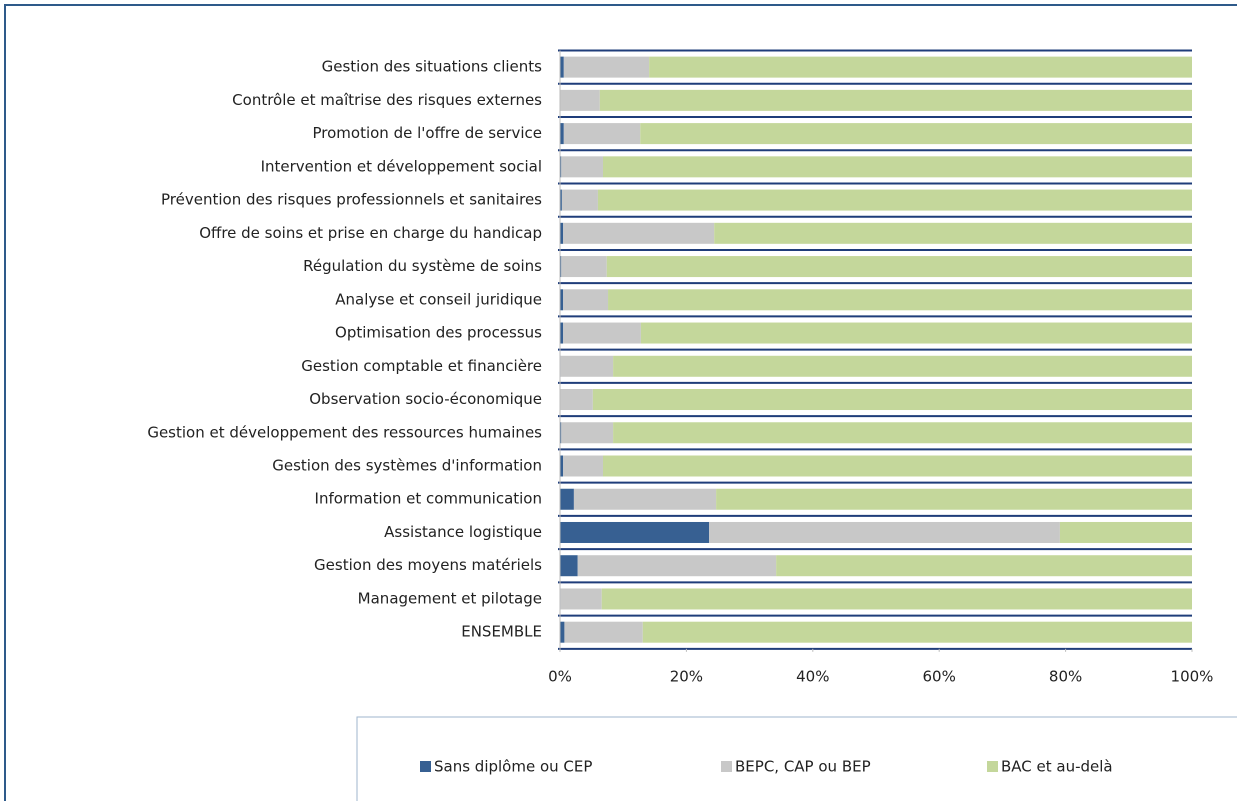 This screenshot has height=801, width=1237. What do you see at coordinates (438, 333) in the screenshot?
I see `y-tick-label: Optimisation des processus` at bounding box center [438, 333].